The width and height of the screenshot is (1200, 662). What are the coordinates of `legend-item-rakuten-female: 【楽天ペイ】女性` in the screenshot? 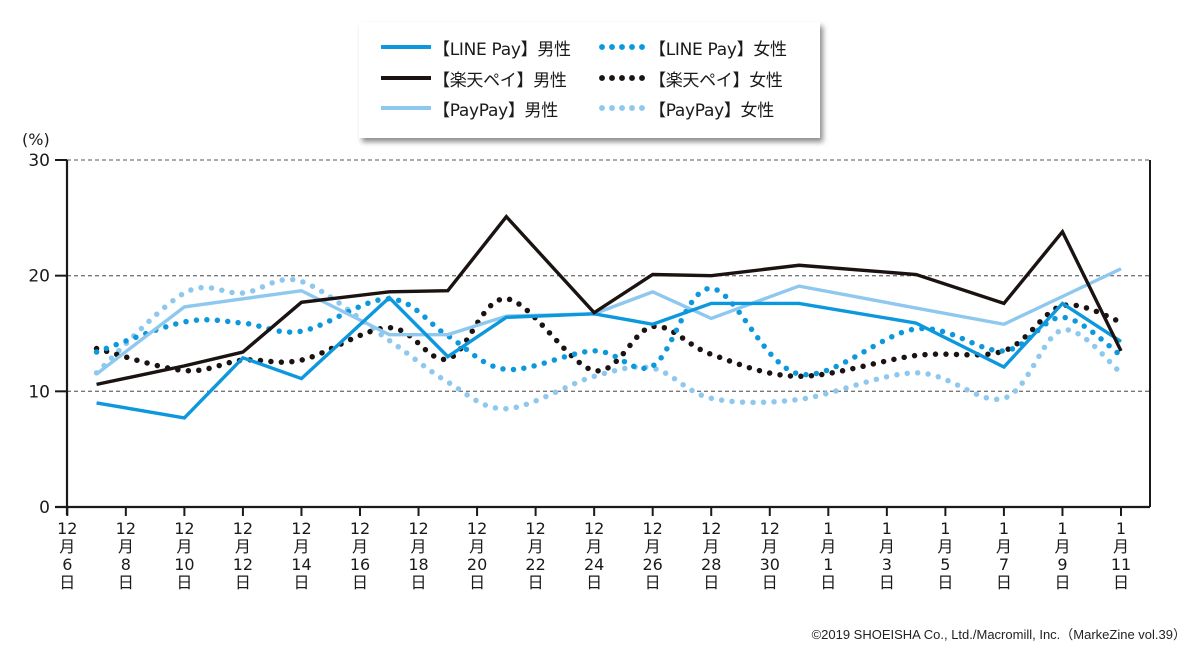 It's located at (690, 78).